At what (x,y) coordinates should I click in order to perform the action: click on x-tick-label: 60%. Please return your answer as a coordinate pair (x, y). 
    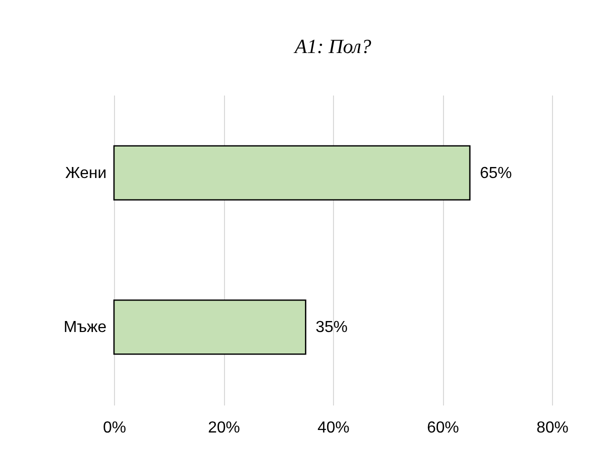
    Looking at the image, I should click on (443, 428).